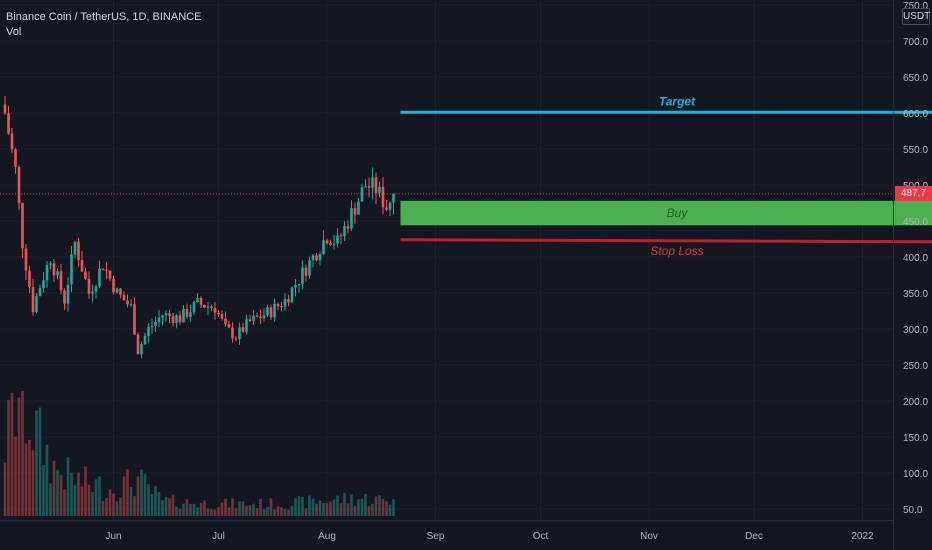 The width and height of the screenshot is (932, 550). Describe the element at coordinates (677, 101) in the screenshot. I see `target-label: Target` at that location.